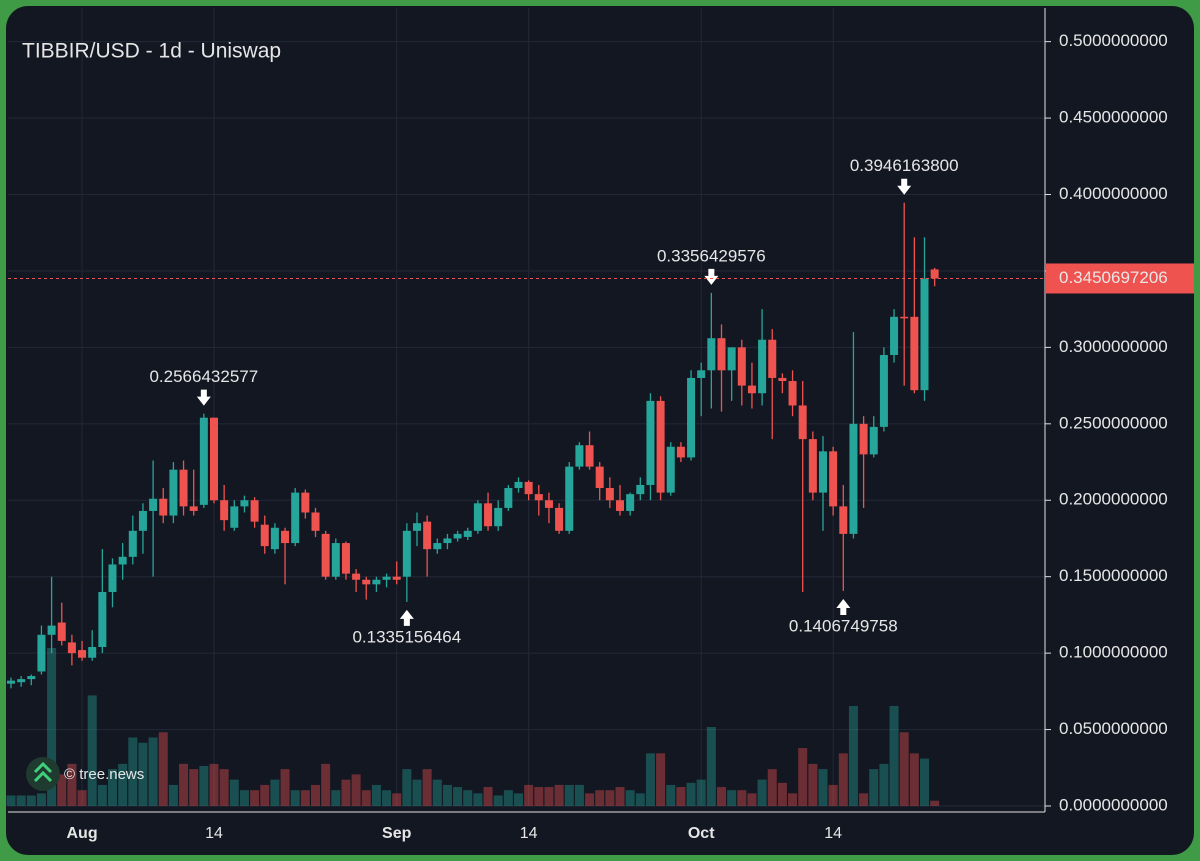  What do you see at coordinates (833, 833) in the screenshot?
I see `x-tick-label: 14` at bounding box center [833, 833].